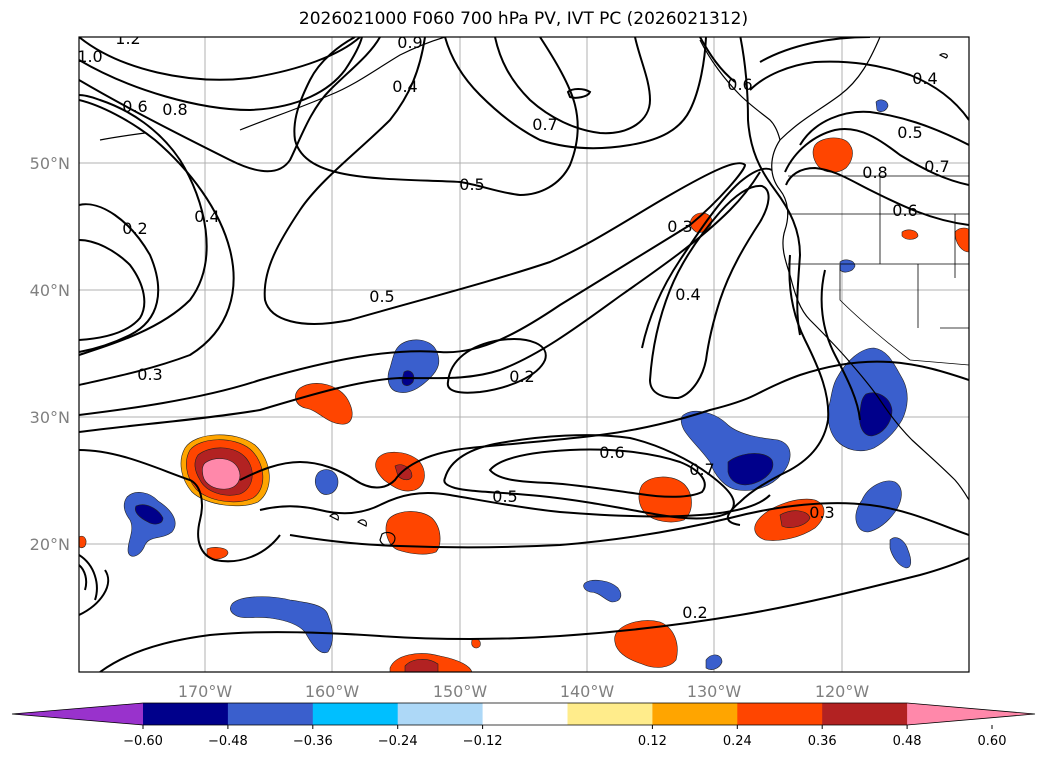 This screenshot has height=765, width=1047. Describe the element at coordinates (714, 691) in the screenshot. I see `lon-label-130w: 130°W` at that location.